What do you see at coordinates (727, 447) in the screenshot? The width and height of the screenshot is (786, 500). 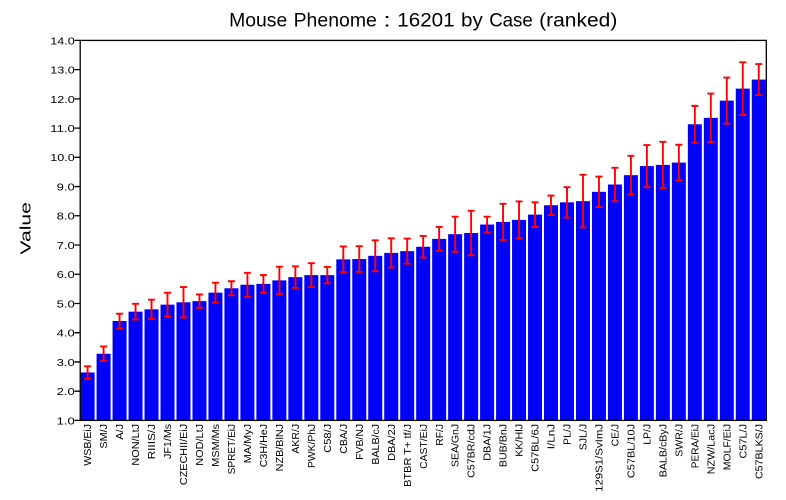 I see `svg-text: MOLF/EiJ` at bounding box center [727, 447].